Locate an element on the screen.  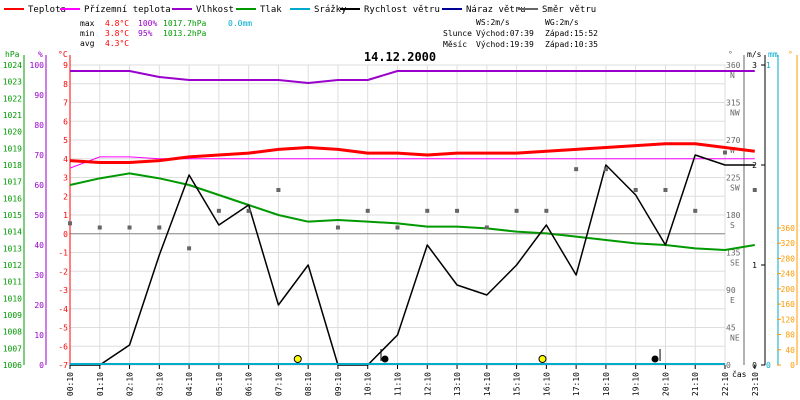
x-tick-3: 03:10 is located at coordinates (159, 384).